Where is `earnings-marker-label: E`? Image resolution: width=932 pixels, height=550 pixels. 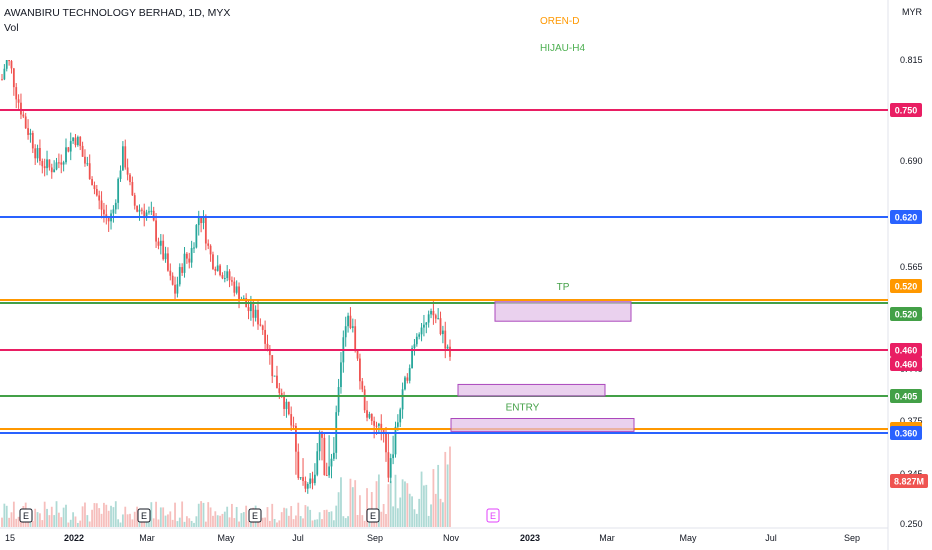 earnings-marker-label: E is located at coordinates (144, 516).